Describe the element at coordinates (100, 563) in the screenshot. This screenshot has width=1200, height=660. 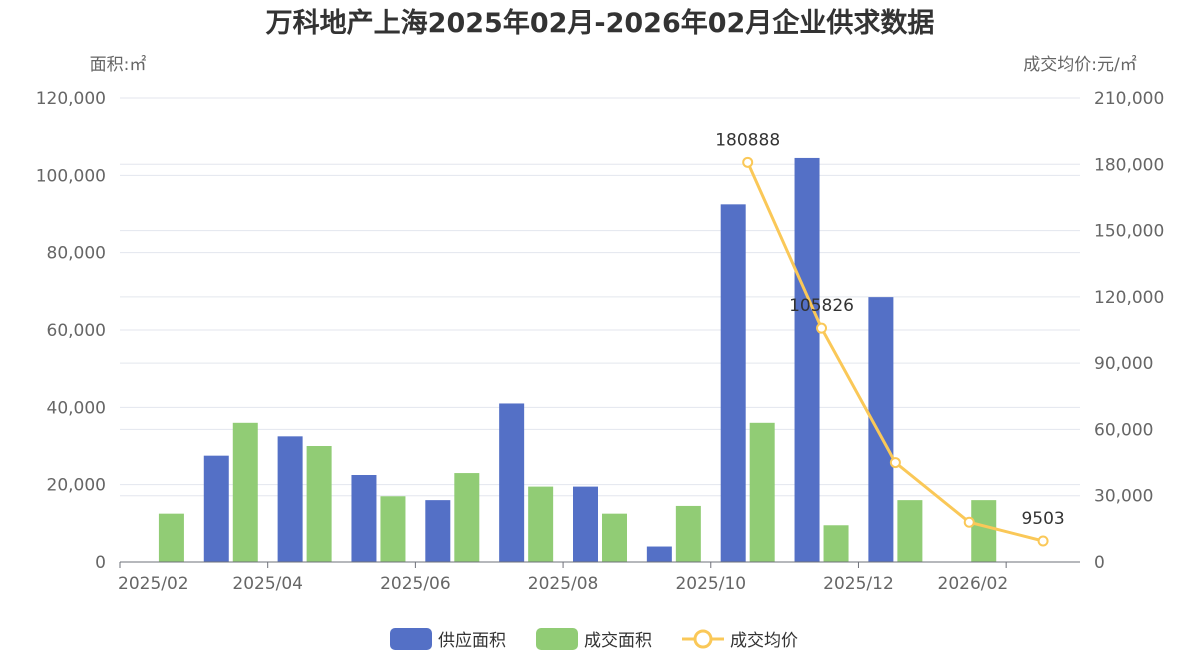
I see `left-axis-tick-label: 0` at that location.